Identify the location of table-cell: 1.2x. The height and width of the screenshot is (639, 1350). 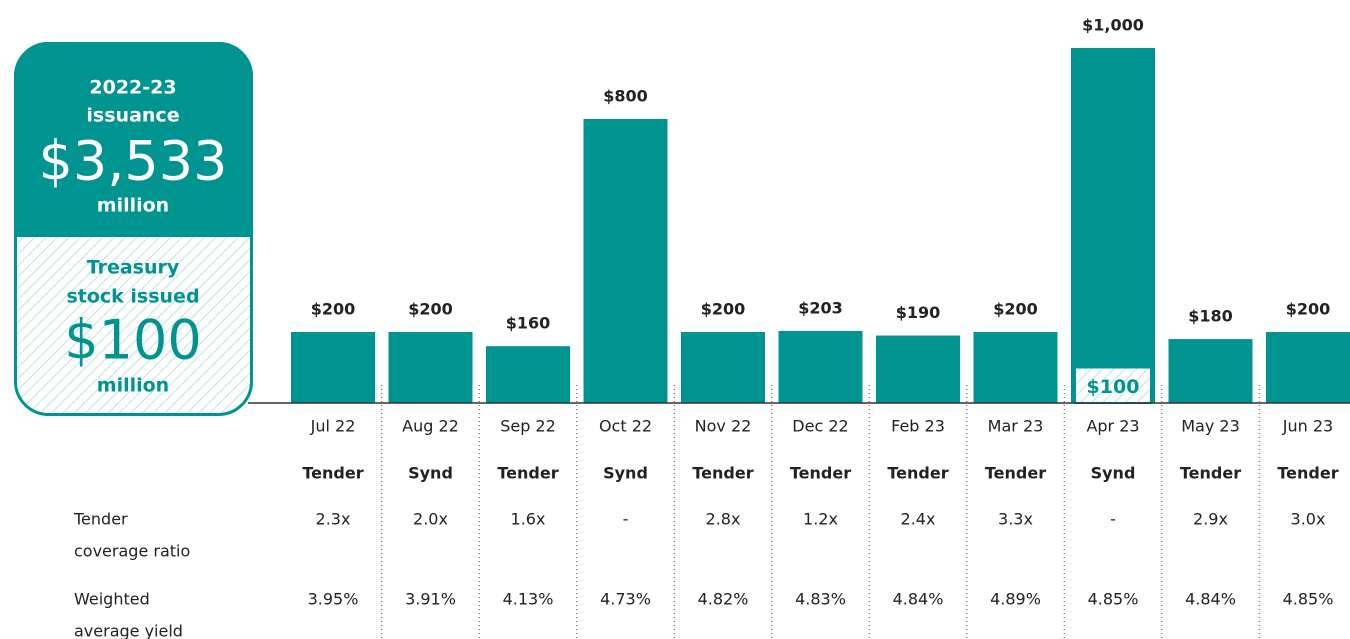
(820, 519).